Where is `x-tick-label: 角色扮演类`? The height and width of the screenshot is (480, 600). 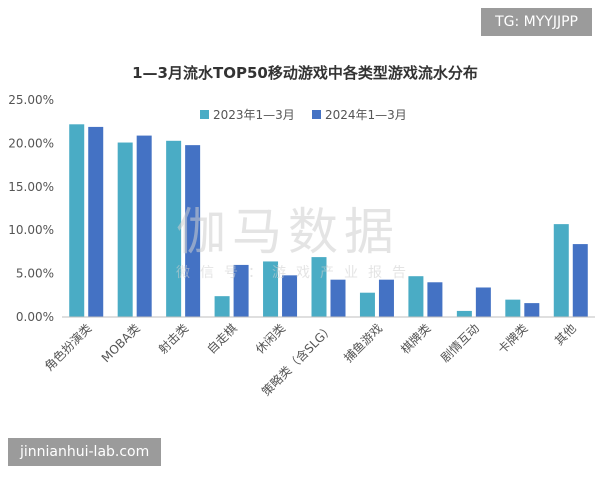 x-tick-label: 角色扮演类 is located at coordinates (67, 347).